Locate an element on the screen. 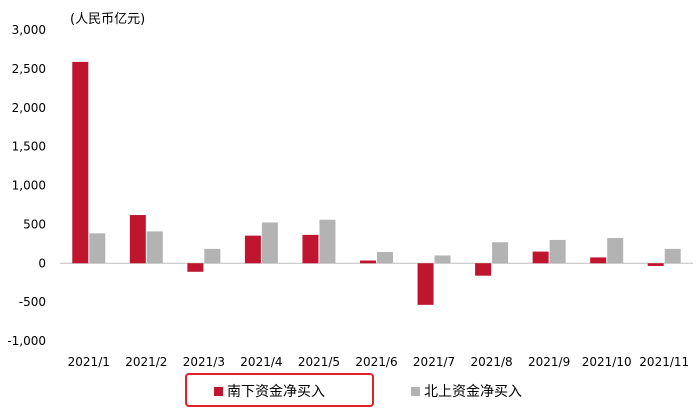 The height and width of the screenshot is (409, 700). y-tick-label: 2,500 is located at coordinates (29, 69).